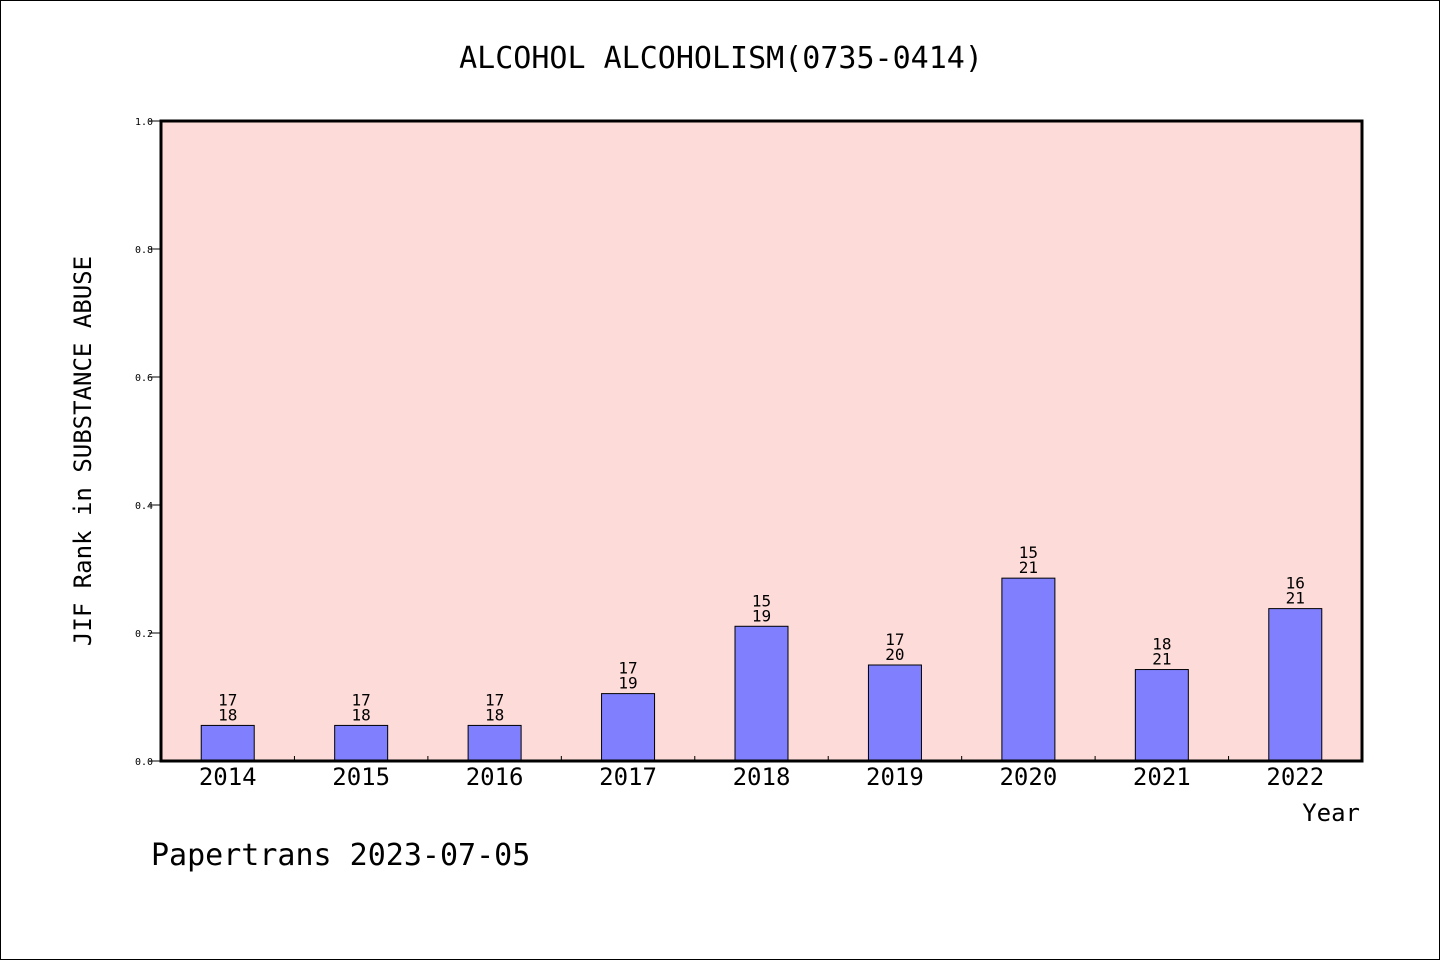 The image size is (1440, 960). What do you see at coordinates (494, 699) in the screenshot?
I see `bar-label-rank-2016: 17` at bounding box center [494, 699].